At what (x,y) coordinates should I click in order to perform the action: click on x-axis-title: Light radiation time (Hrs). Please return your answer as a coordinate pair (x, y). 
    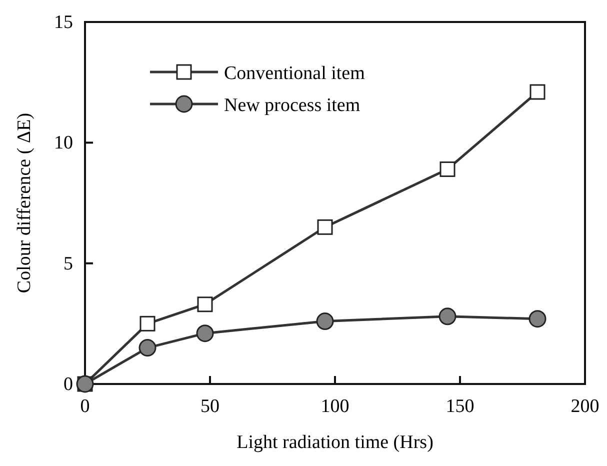
    Looking at the image, I should click on (335, 442).